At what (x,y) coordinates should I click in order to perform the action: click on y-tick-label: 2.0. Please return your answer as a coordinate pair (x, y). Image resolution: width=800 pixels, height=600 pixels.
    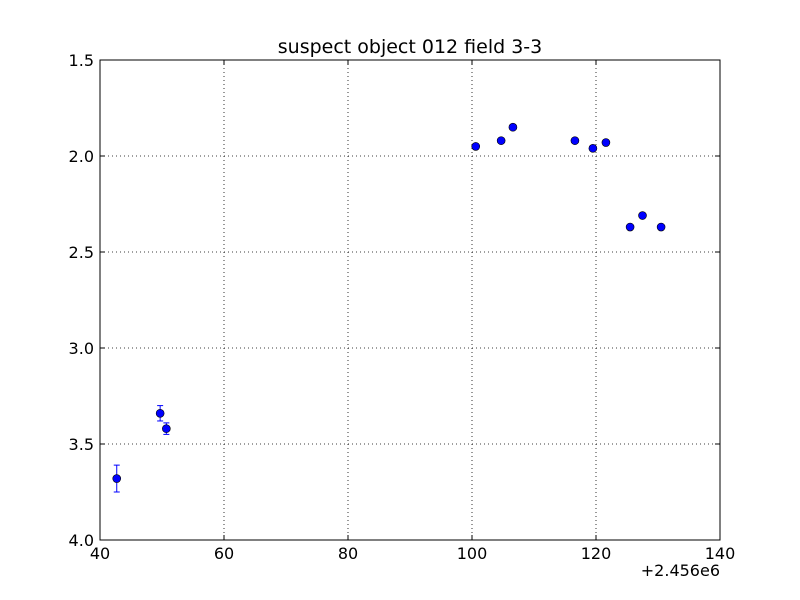
    Looking at the image, I should click on (81, 156).